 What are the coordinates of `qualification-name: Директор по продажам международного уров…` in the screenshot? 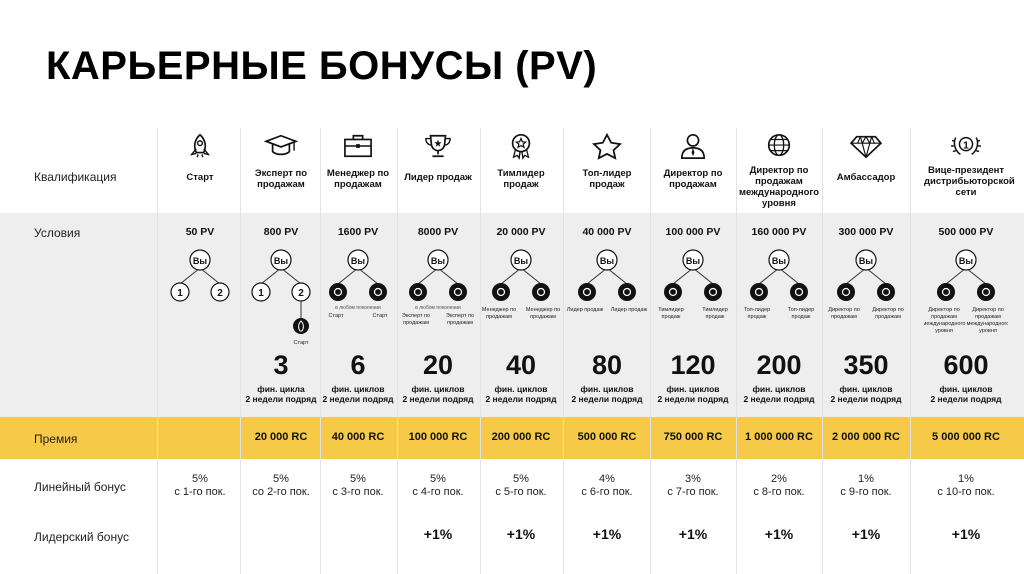 It's located at (779, 187).